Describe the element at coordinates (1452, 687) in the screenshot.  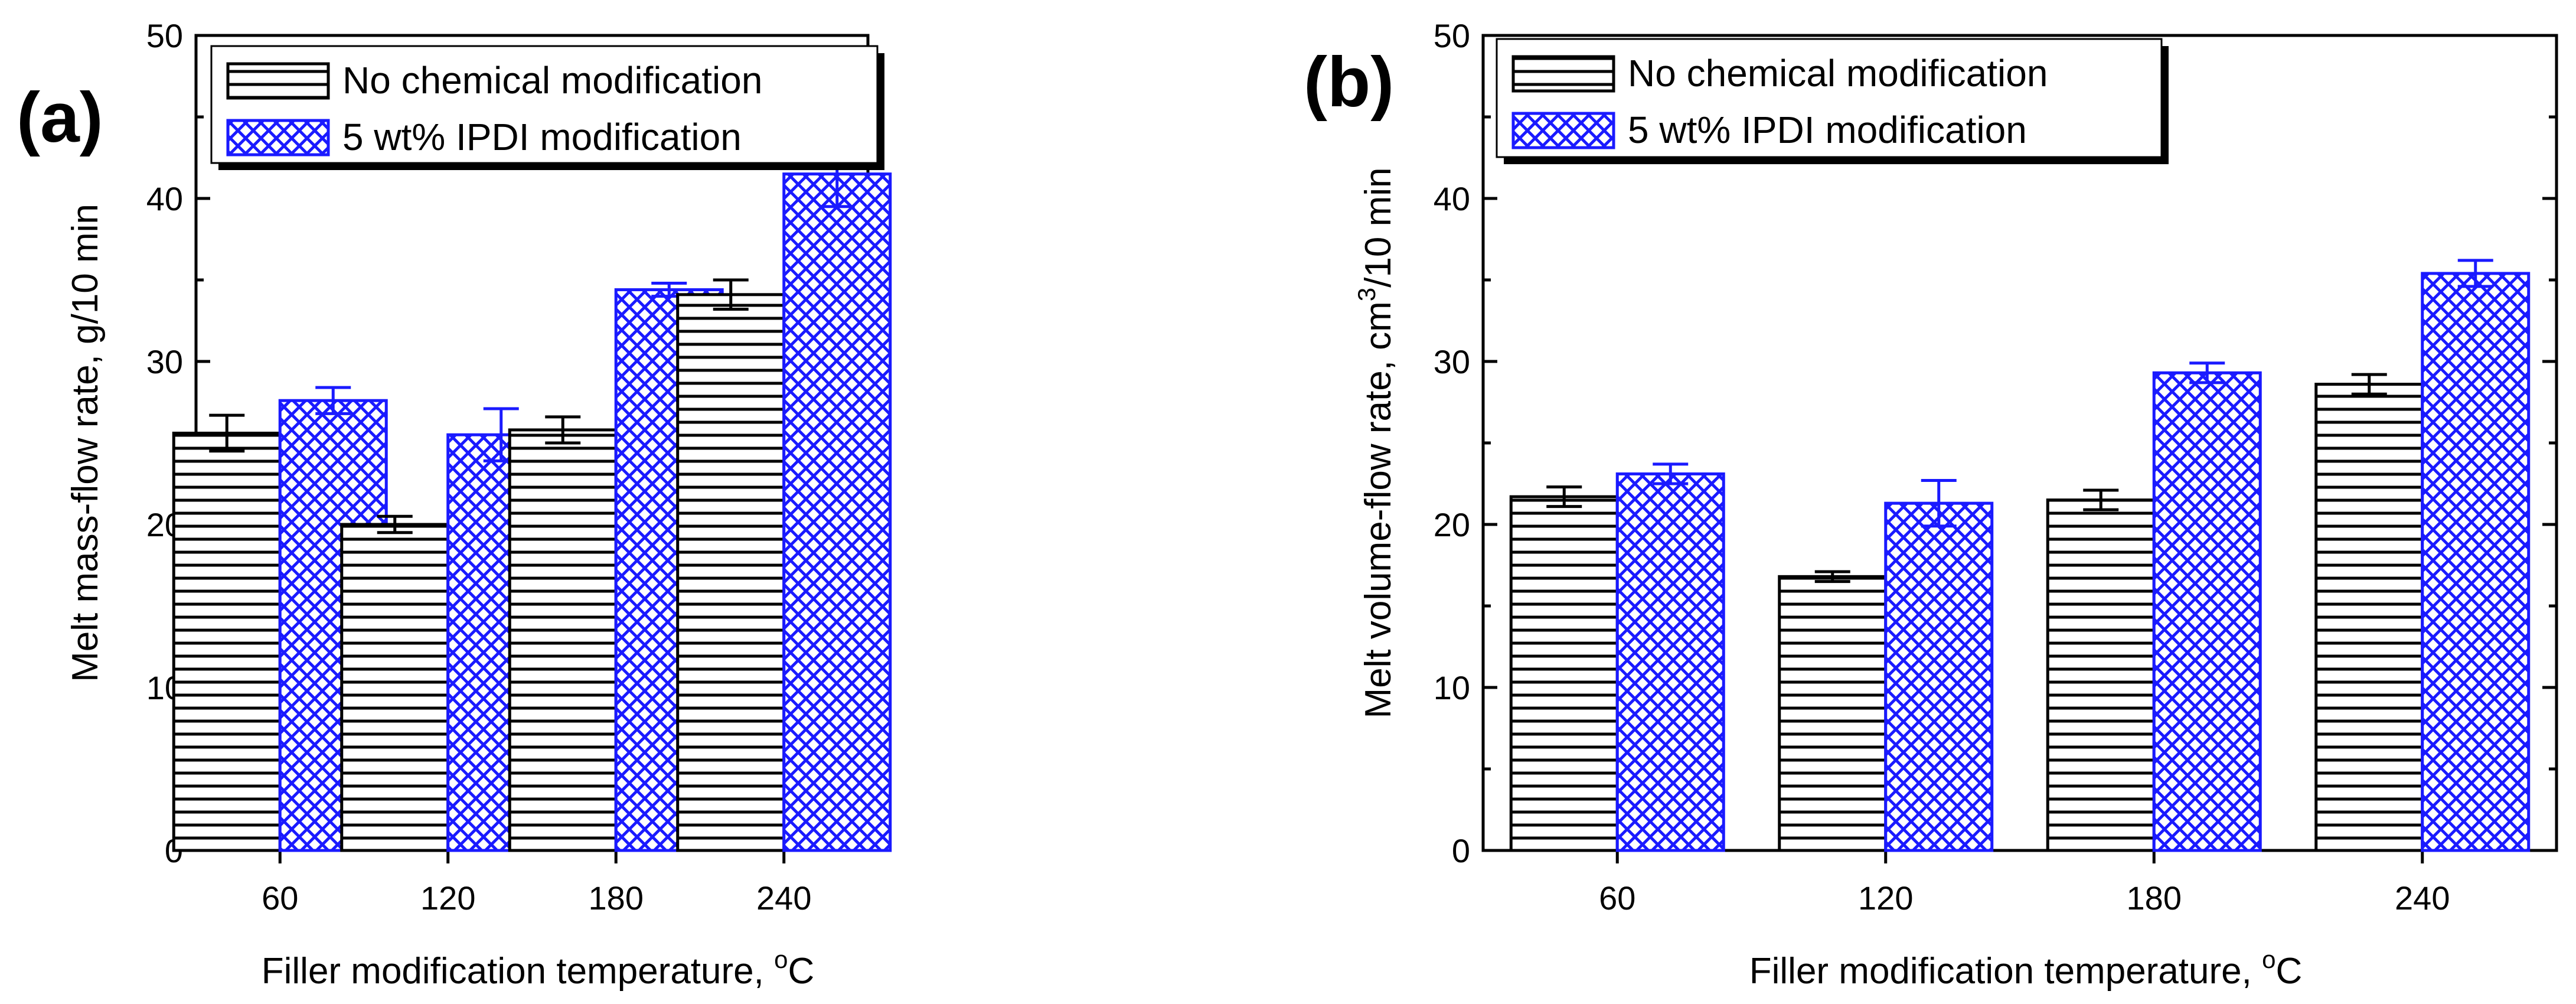
I see `y-tick-label: 10` at that location.